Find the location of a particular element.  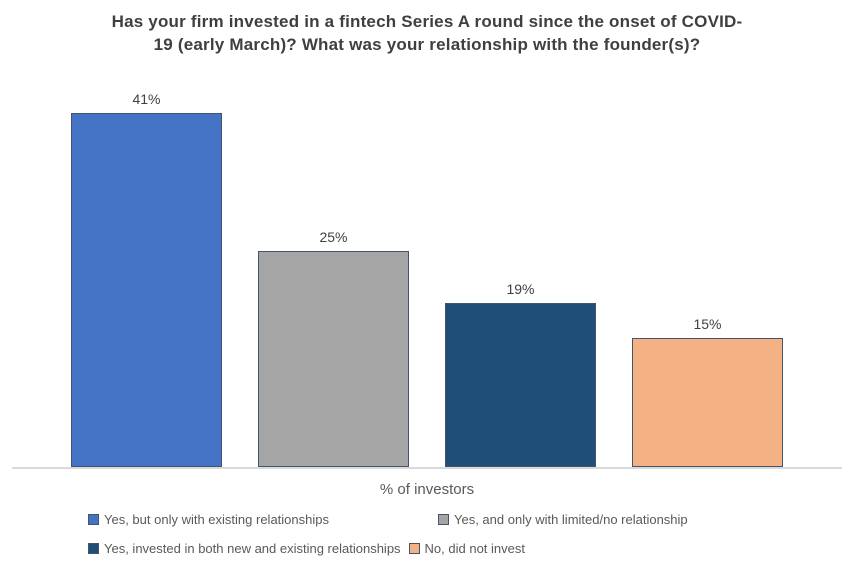

legend-swatch-blue-icon is located at coordinates (93, 519).